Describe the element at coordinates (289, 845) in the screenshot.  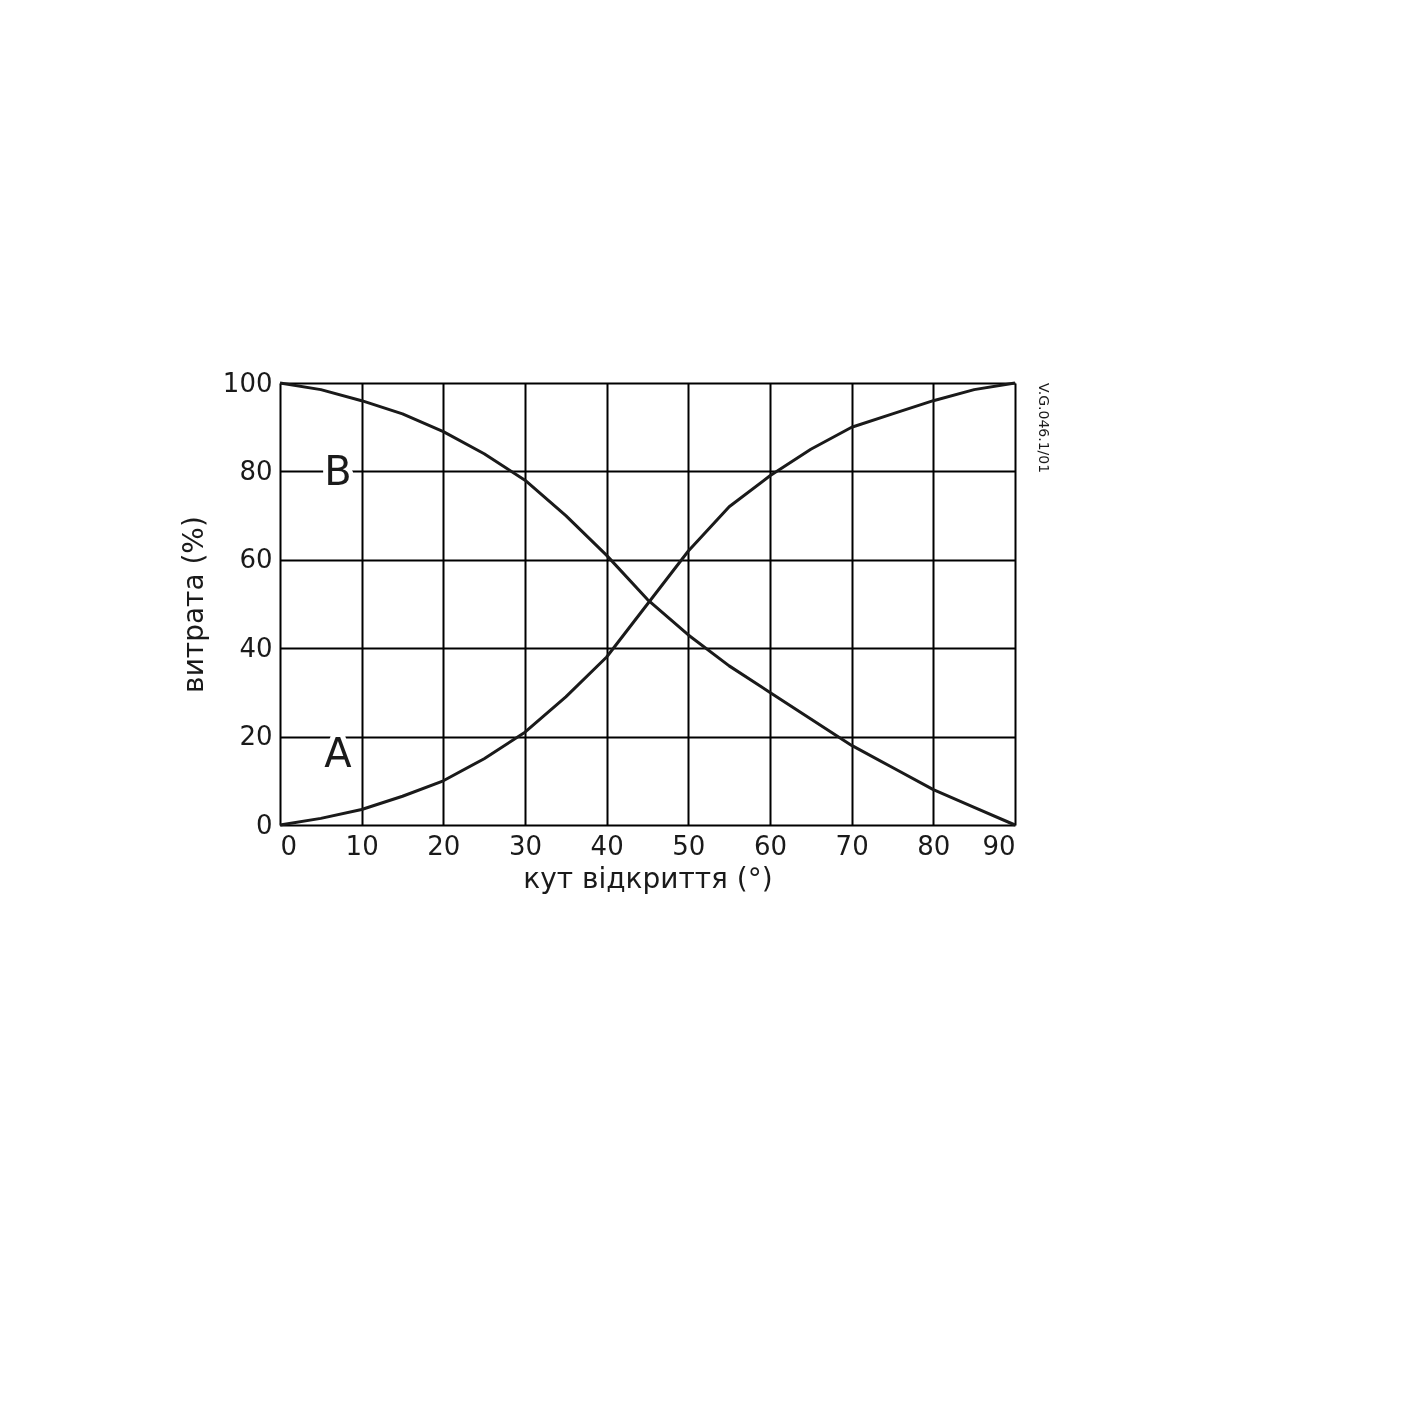
I see `x-tick-label: 0` at that location.